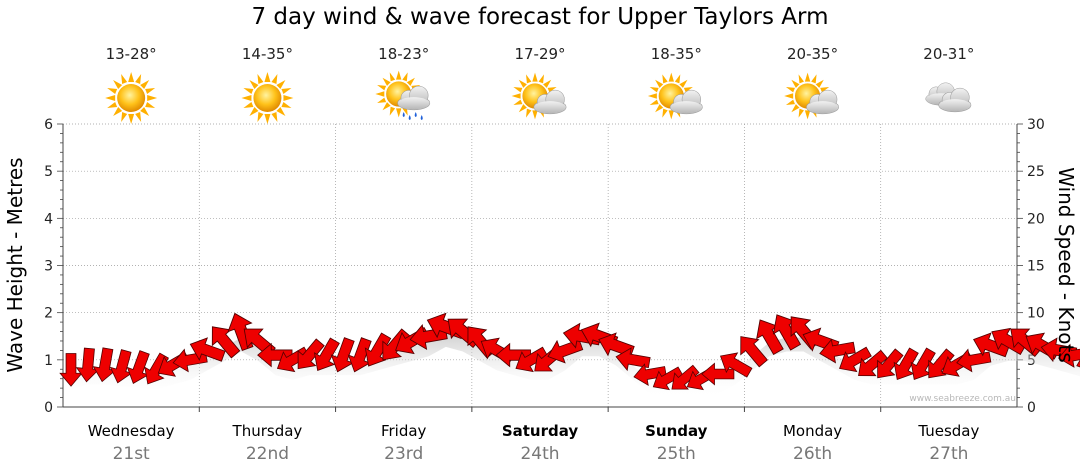 The height and width of the screenshot is (475, 1080). What do you see at coordinates (1066, 265) in the screenshot?
I see `y-axis-right-title: Wind Speed - Knots` at bounding box center [1066, 265].